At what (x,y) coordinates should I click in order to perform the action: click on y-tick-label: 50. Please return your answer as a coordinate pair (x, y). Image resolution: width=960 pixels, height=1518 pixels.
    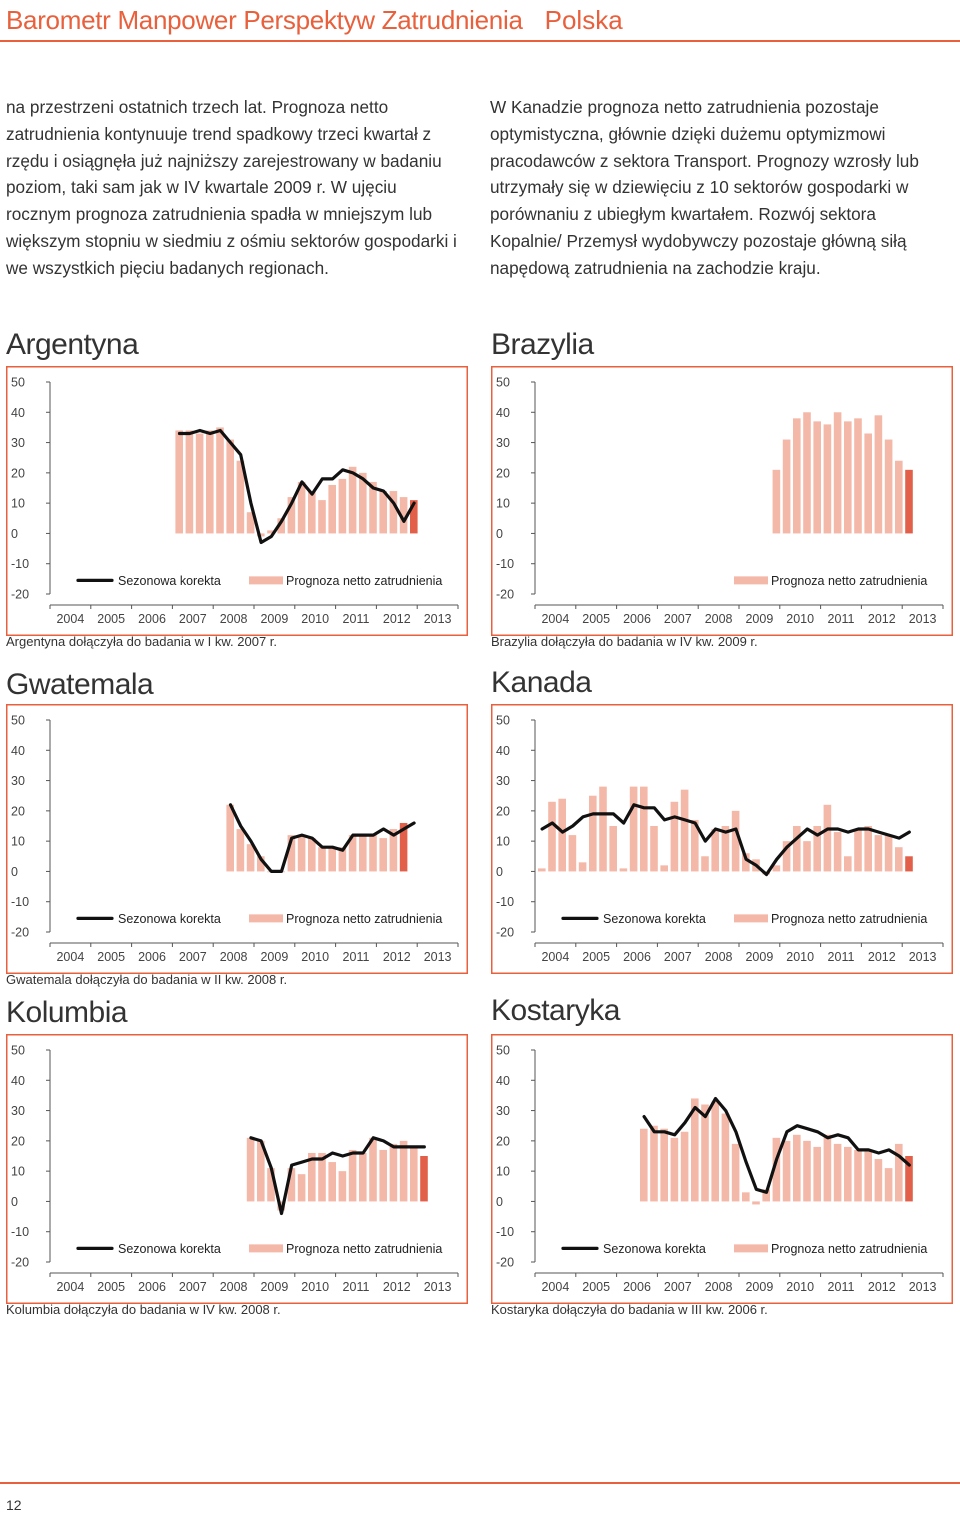
    Looking at the image, I should click on (18, 1051).